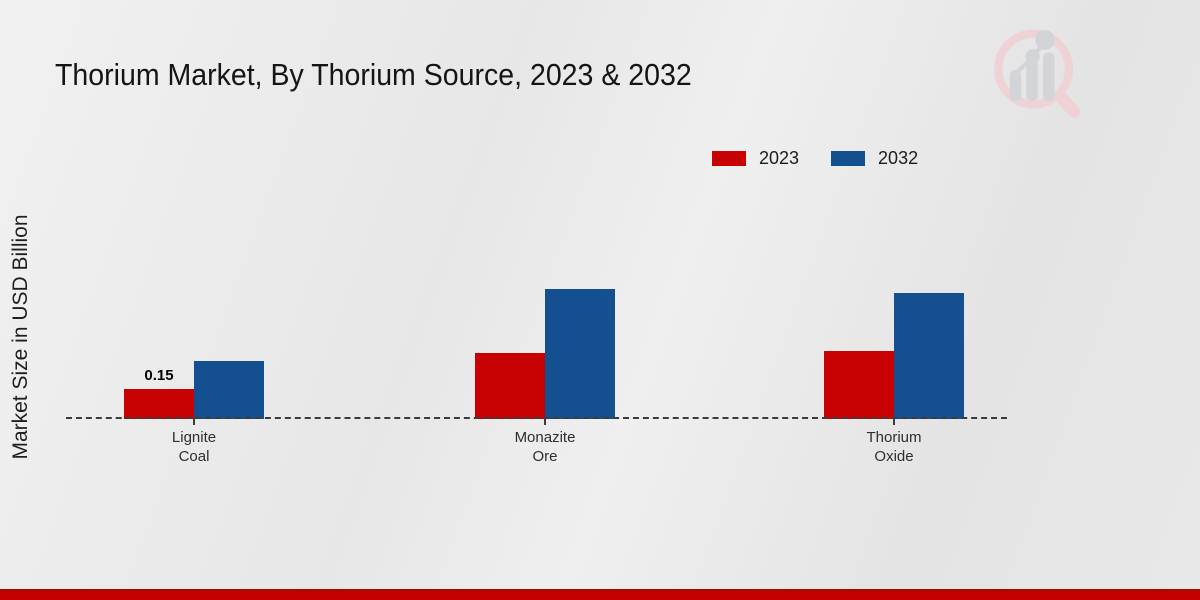 The image size is (1200, 600). What do you see at coordinates (580, 354) in the screenshot?
I see `bar-2032-monazite-ore` at bounding box center [580, 354].